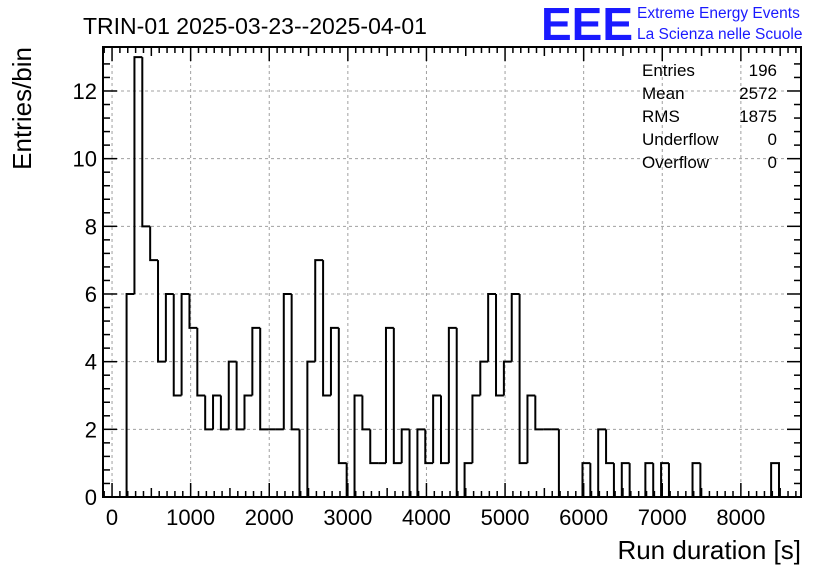 The width and height of the screenshot is (836, 572). Describe the element at coordinates (758, 93) in the screenshot. I see `stat-value-mean: 2572` at that location.